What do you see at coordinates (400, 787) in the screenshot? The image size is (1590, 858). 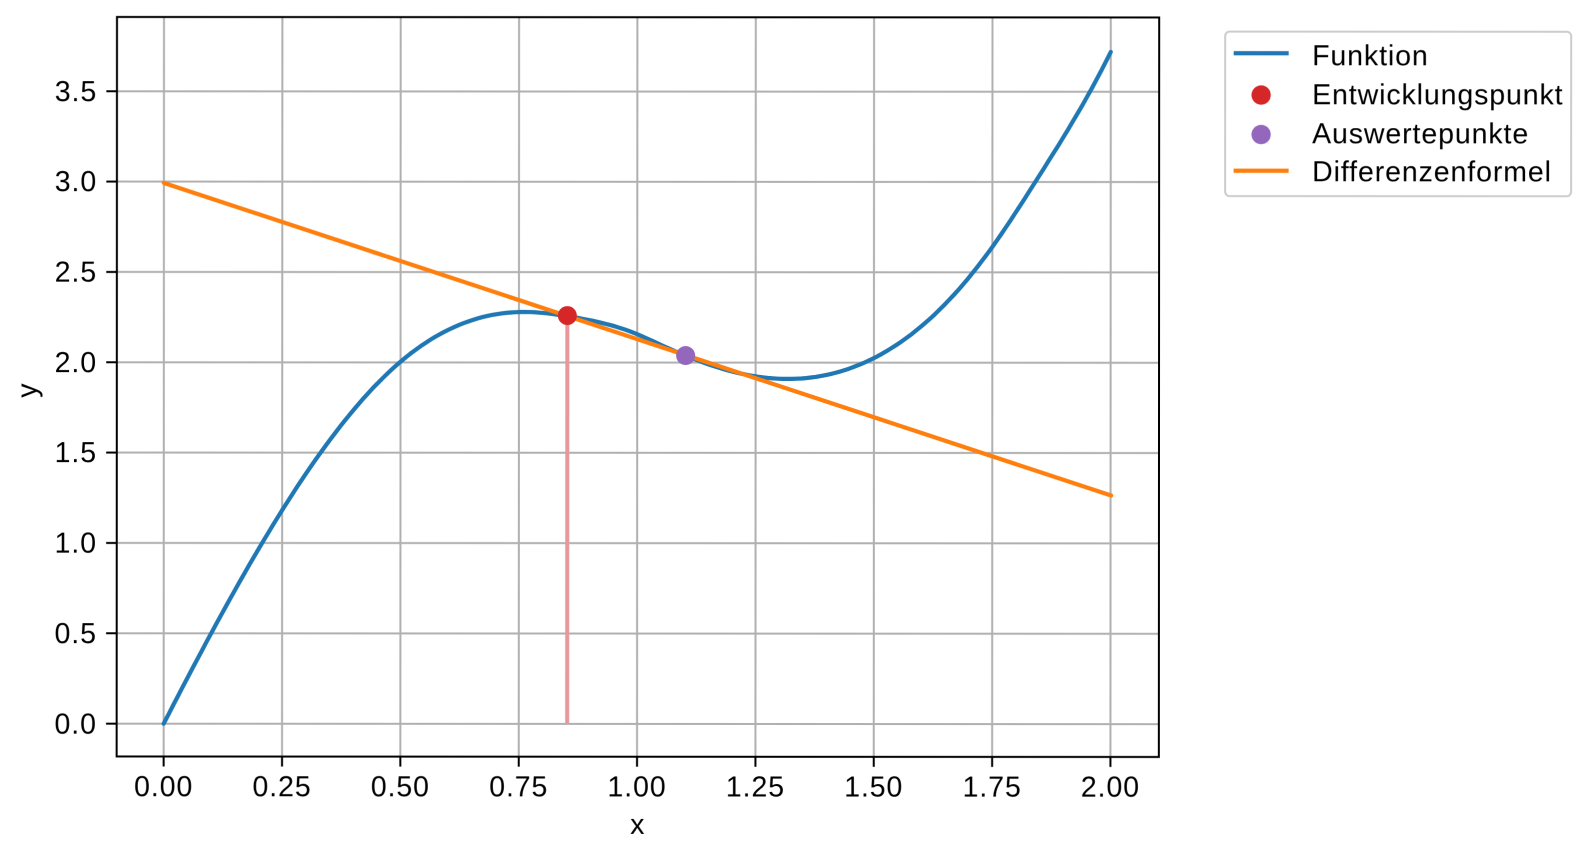 I see `svg-text: 0.50` at bounding box center [400, 787].